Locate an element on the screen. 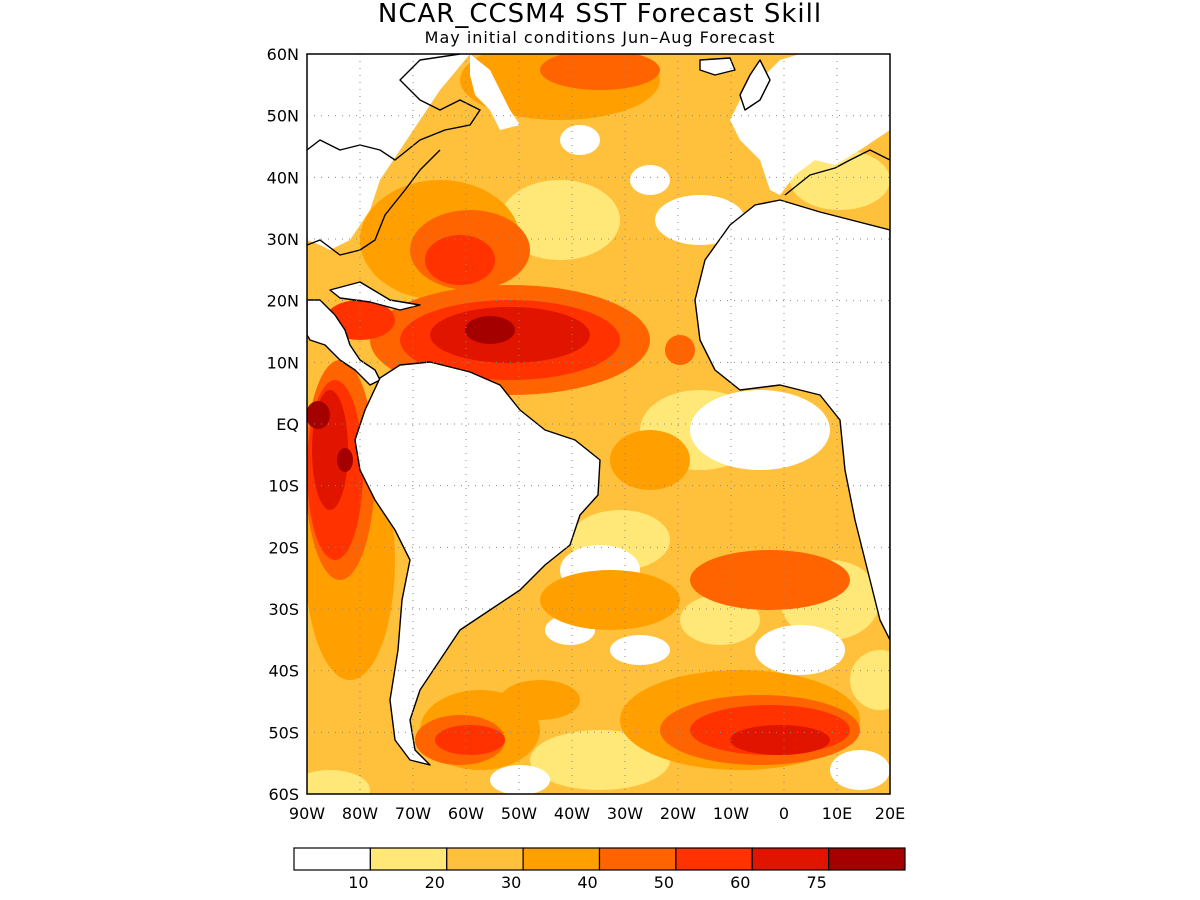 The height and width of the screenshot is (900, 1200). colorbar: 10 20 30 40 50 60 75 is located at coordinates (599, 869).